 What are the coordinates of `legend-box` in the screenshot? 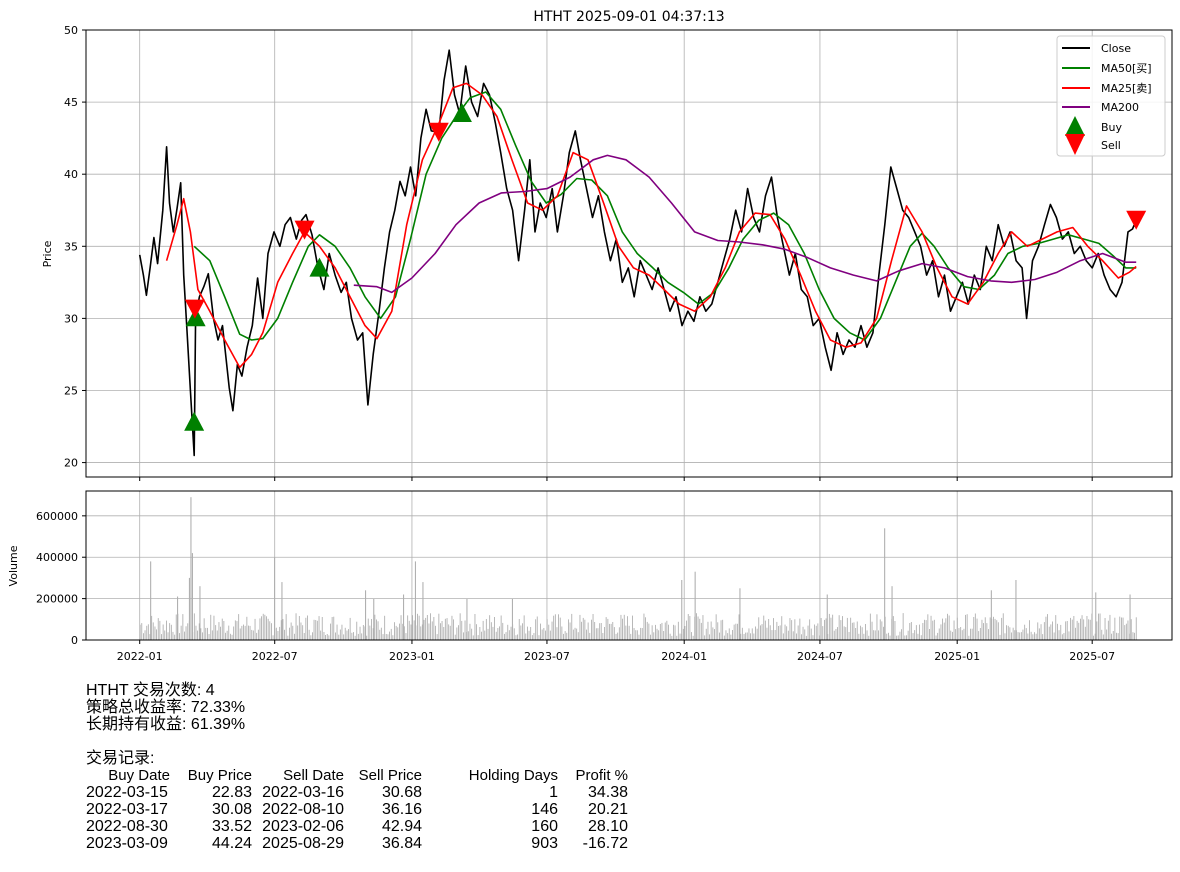 It's located at (1111, 96).